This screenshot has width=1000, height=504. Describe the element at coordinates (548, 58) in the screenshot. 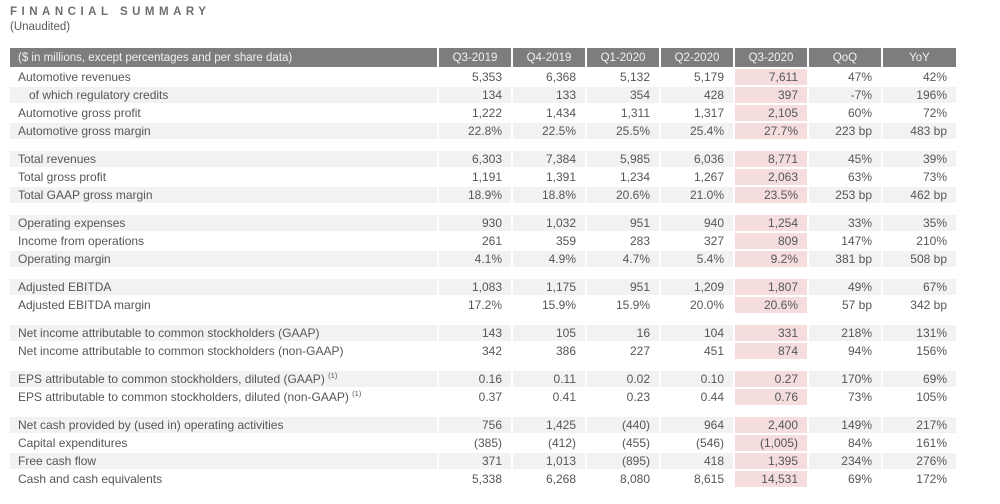

I see `header-q4-2019: Q4-2019` at that location.